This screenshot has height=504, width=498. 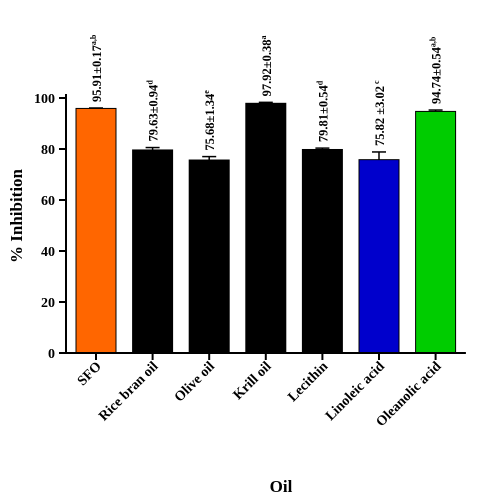 What do you see at coordinates (90, 374) in the screenshot?
I see `x-tick-label: SFO` at bounding box center [90, 374].